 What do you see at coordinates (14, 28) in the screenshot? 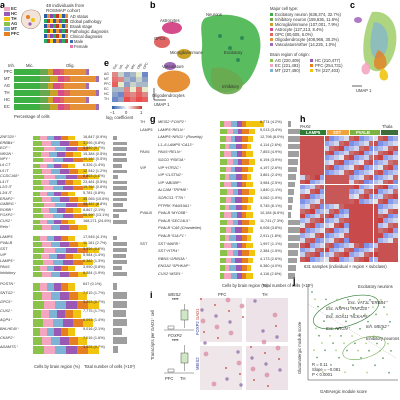
I see `region-label-mt: MT` at bounding box center [14, 28].